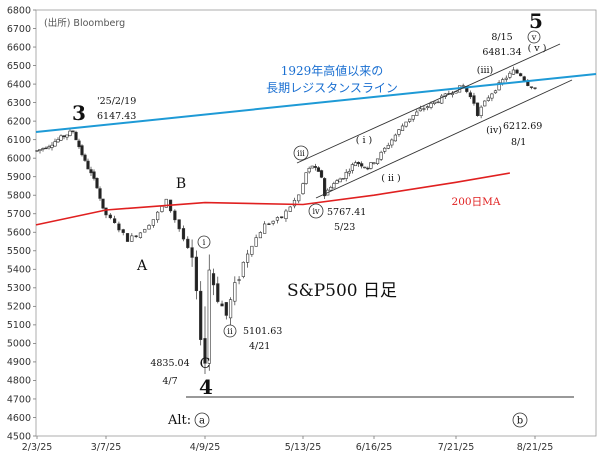 This screenshot has width=604, height=467. I want to click on sub-wave-v-circle, so click(534, 37).